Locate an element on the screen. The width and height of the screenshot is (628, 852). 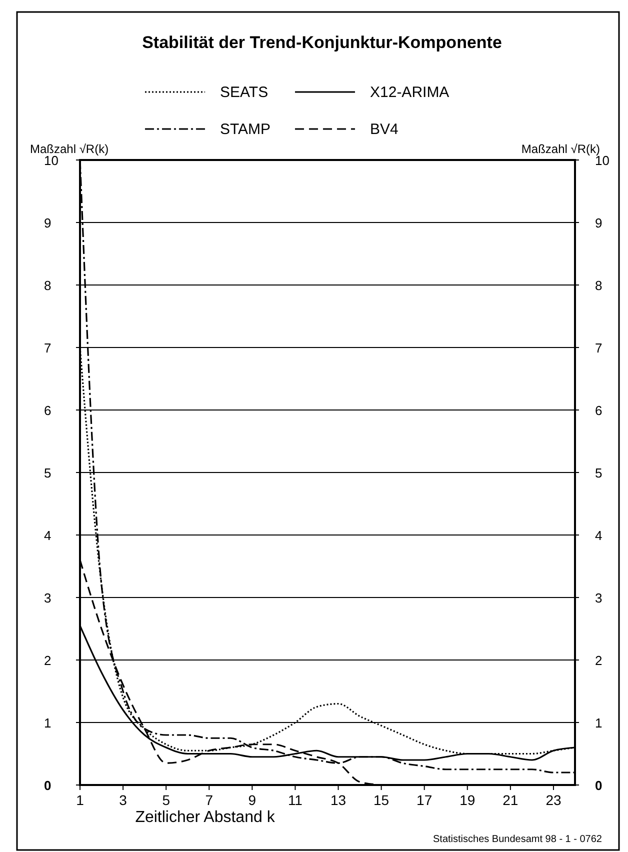
y-tick-label: 1 is located at coordinates (48, 723).